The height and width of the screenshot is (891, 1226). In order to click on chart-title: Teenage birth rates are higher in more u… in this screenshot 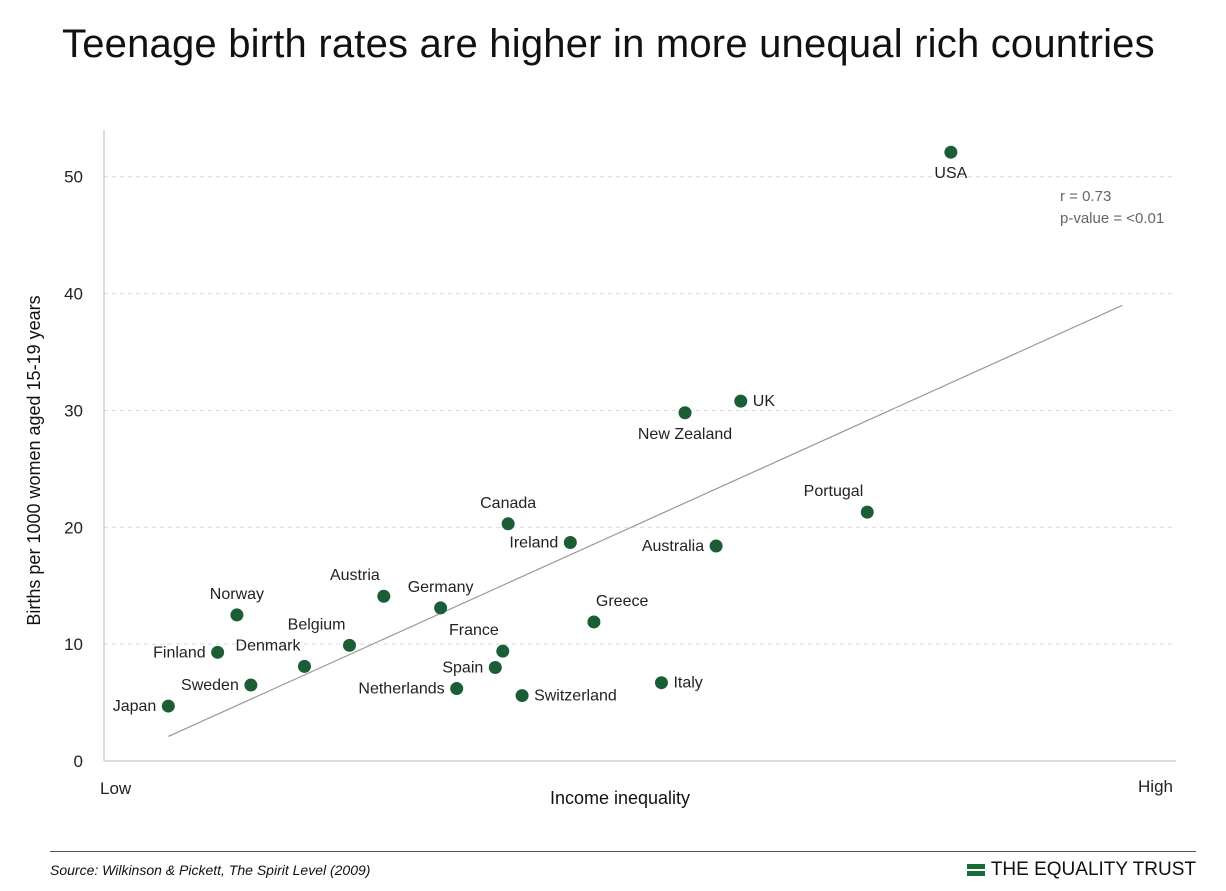, I will do `click(608, 44)`.